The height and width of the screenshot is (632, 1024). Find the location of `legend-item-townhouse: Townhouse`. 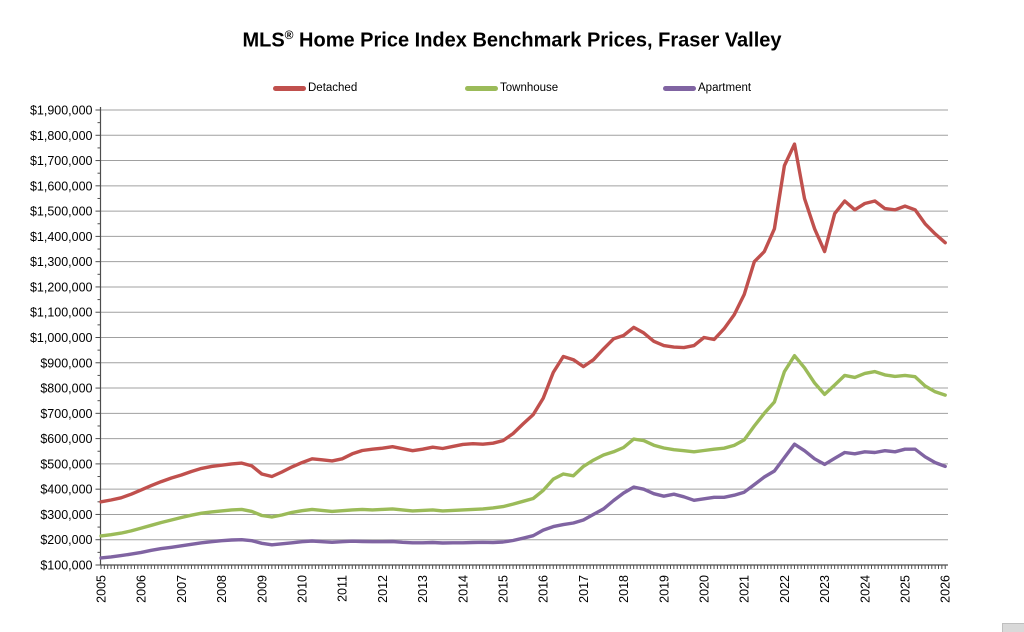

legend-item-townhouse: Townhouse is located at coordinates (511, 88).